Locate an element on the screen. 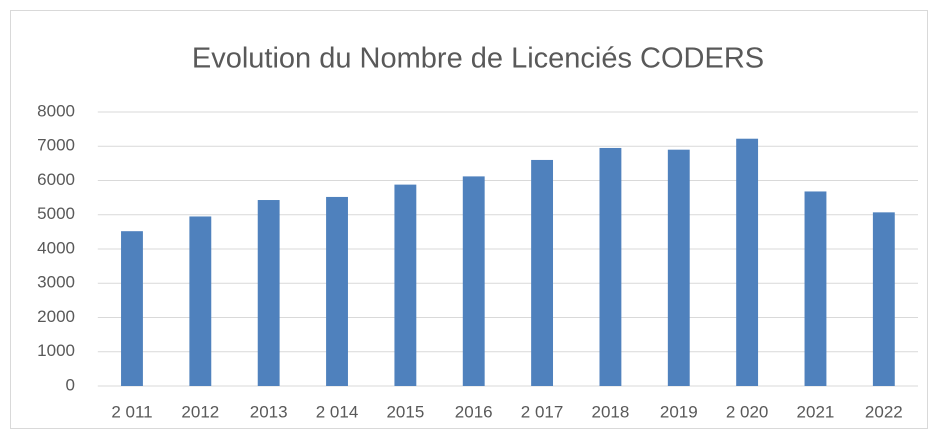 The width and height of the screenshot is (938, 439). y-tick-label: 5000 is located at coordinates (56, 213).